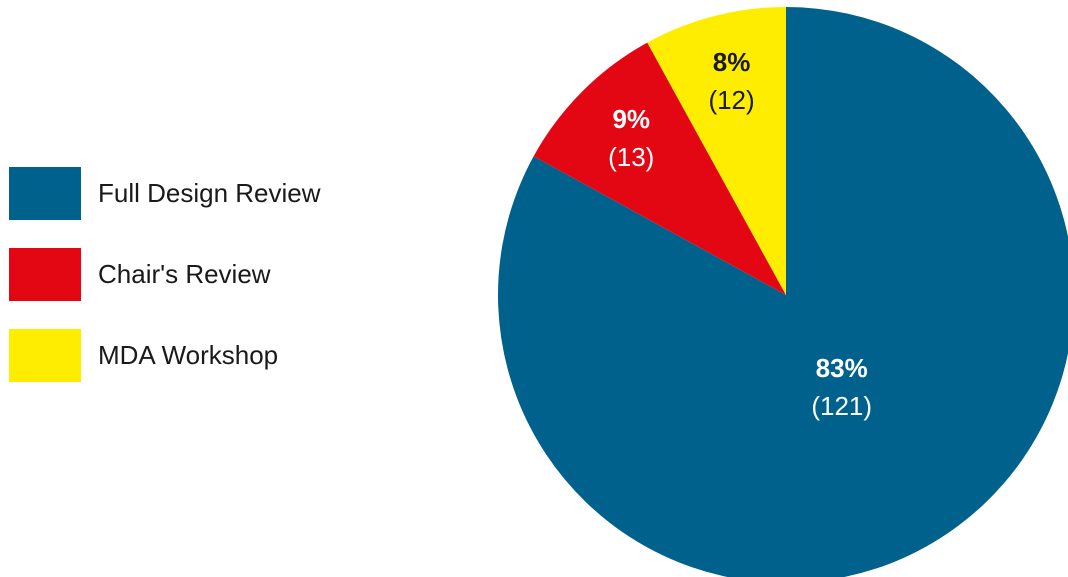 This screenshot has height=577, width=1068. I want to click on slice-percent-label: 8%, so click(732, 62).